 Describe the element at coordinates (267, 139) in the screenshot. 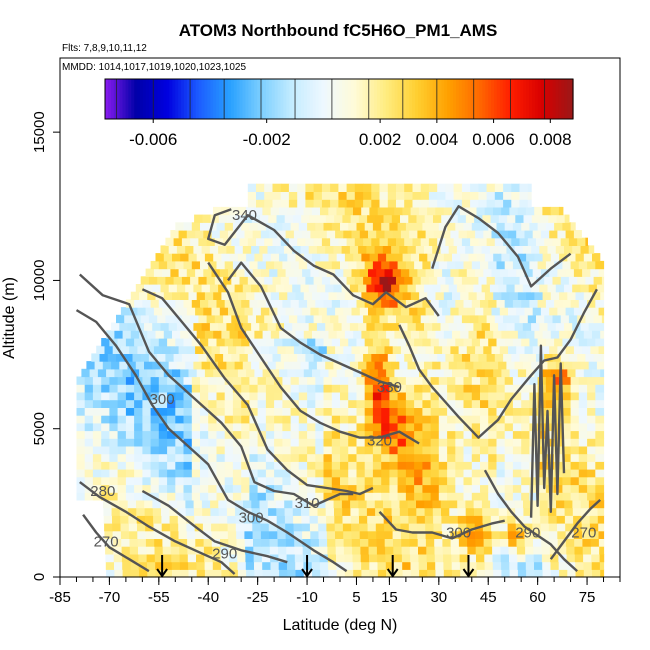

I see `colorbar-tick-label: -0.002` at that location.